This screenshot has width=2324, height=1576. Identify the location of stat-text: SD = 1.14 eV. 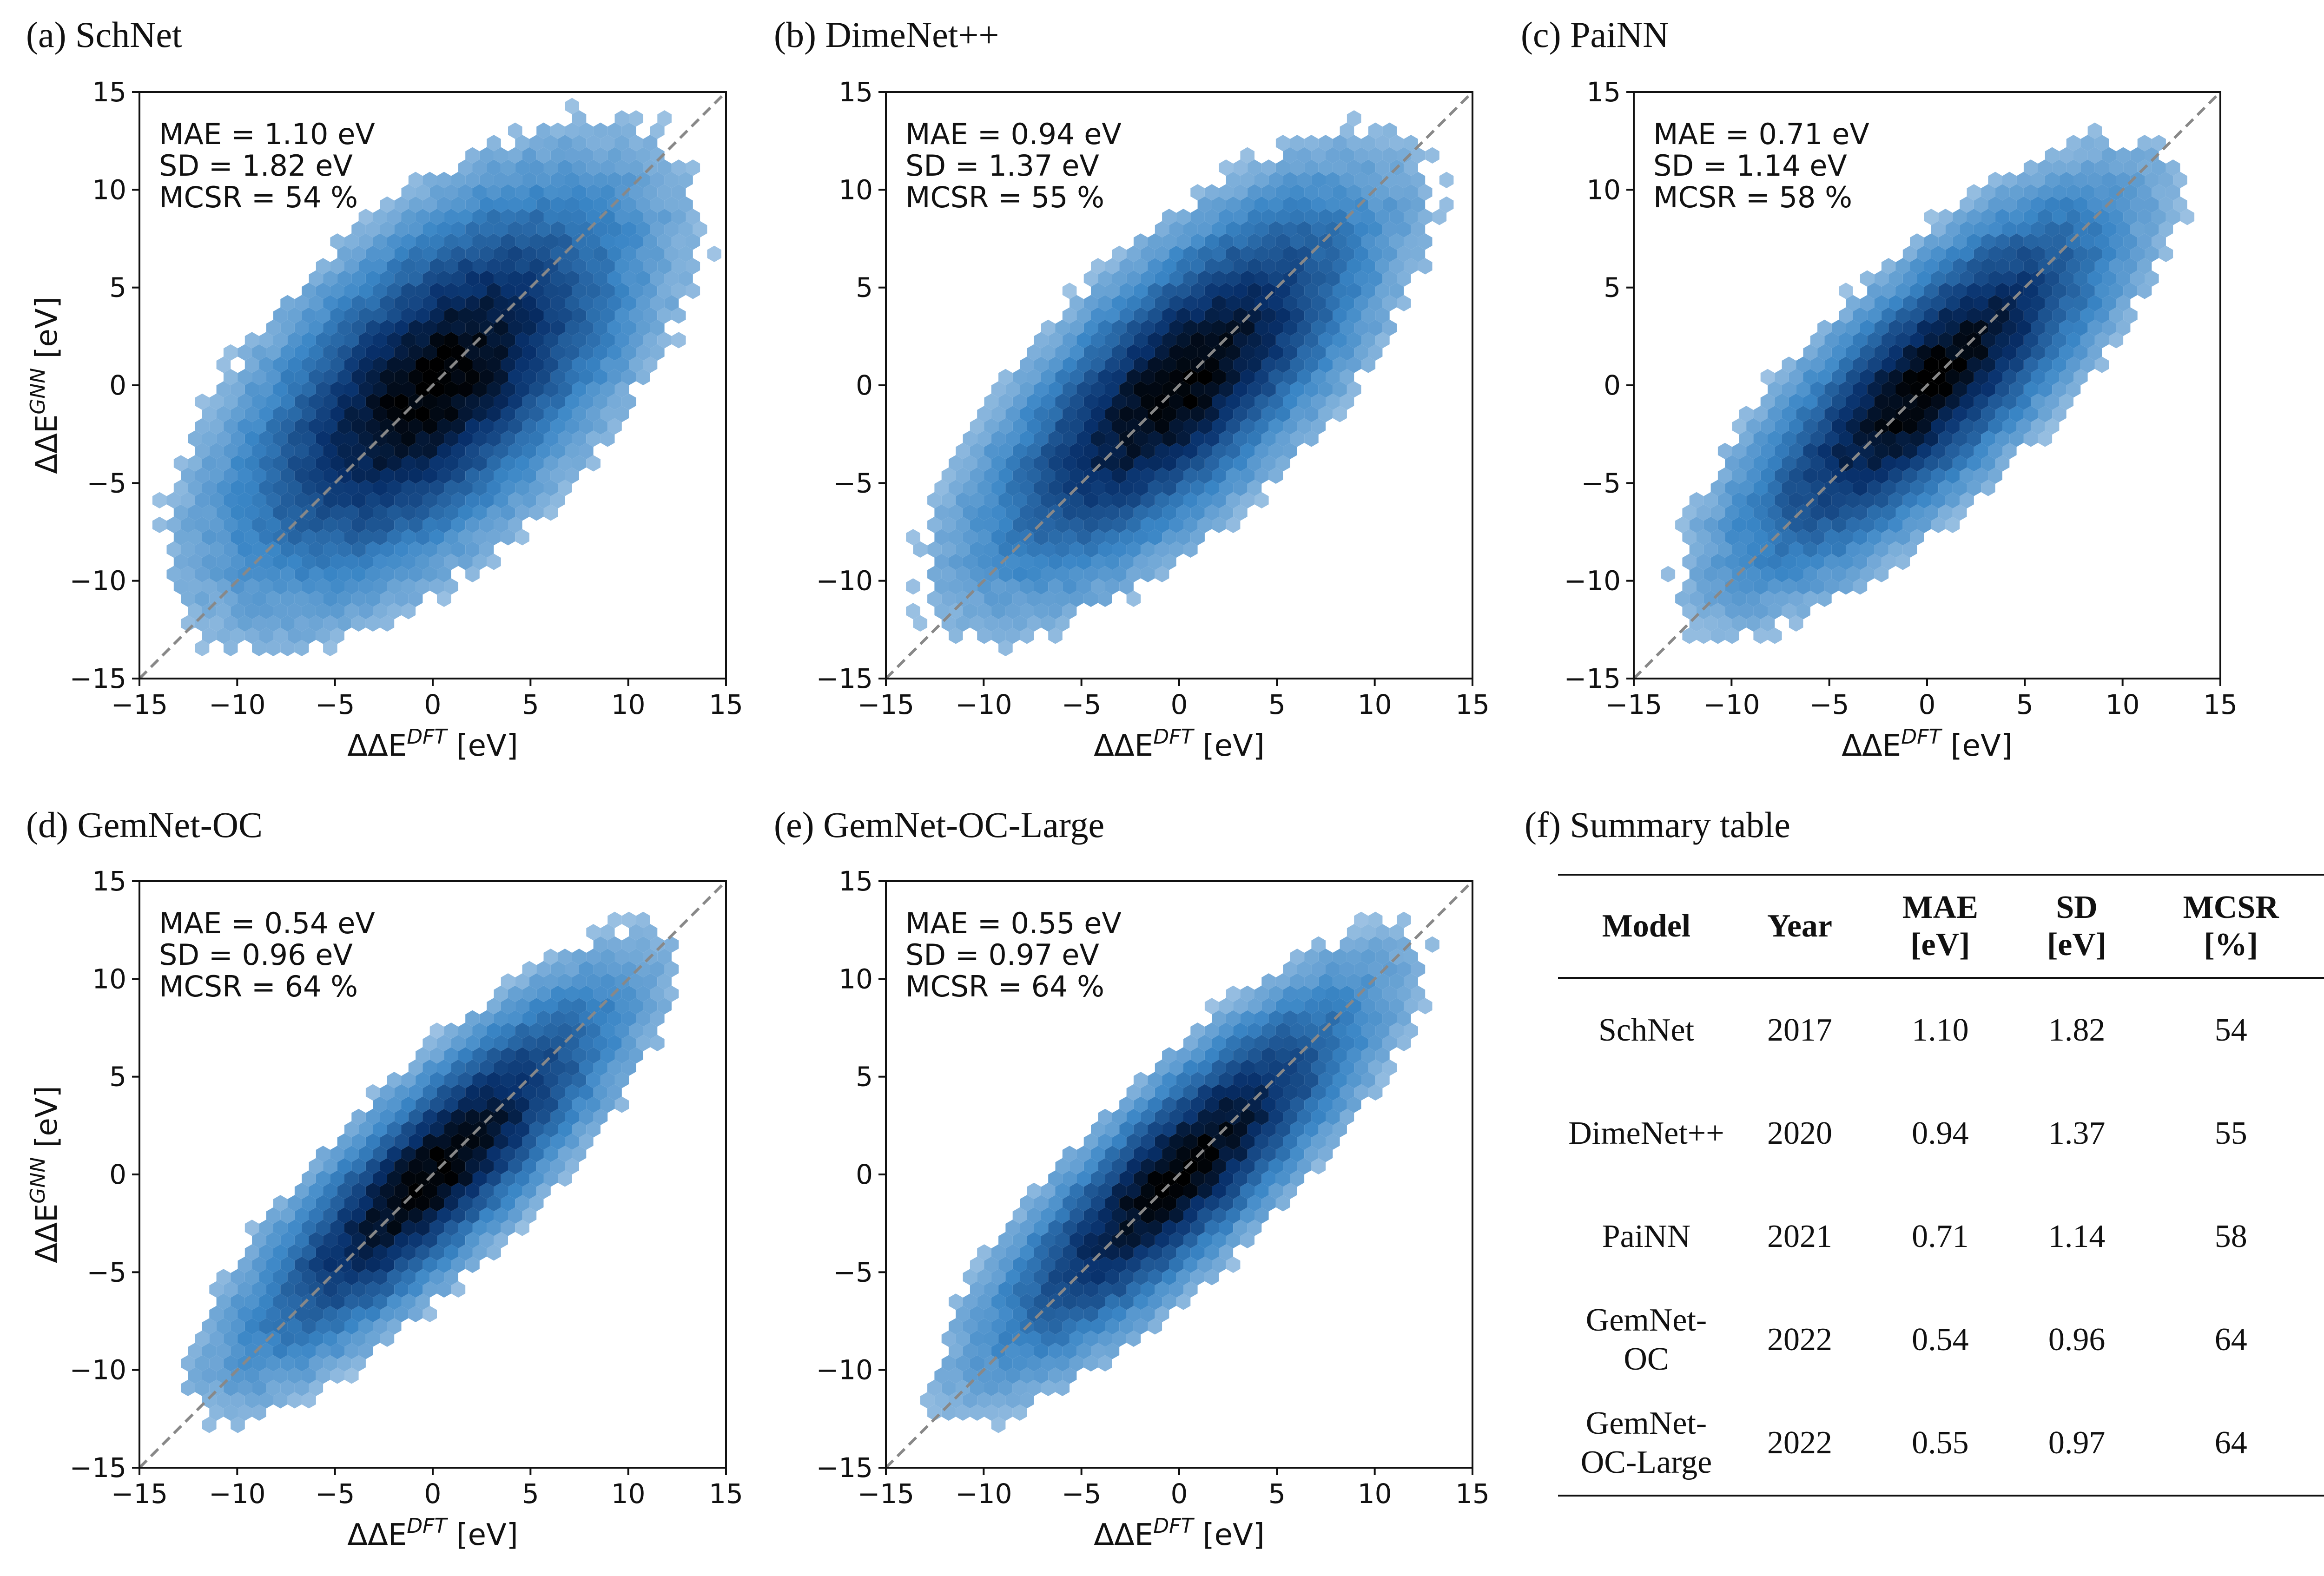
(1750, 166).